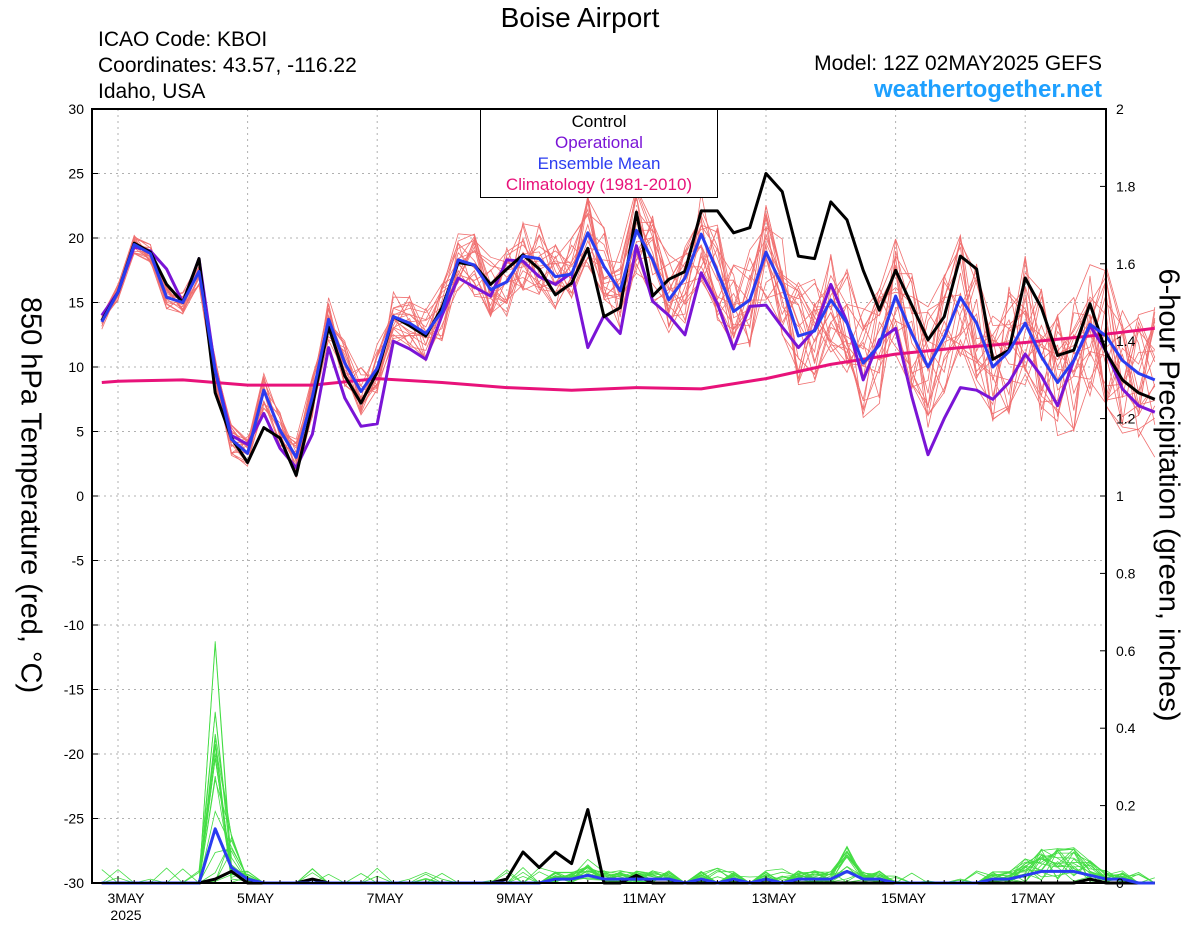  What do you see at coordinates (74, 690) in the screenshot?
I see `y-tick-label-left: -15` at bounding box center [74, 690].